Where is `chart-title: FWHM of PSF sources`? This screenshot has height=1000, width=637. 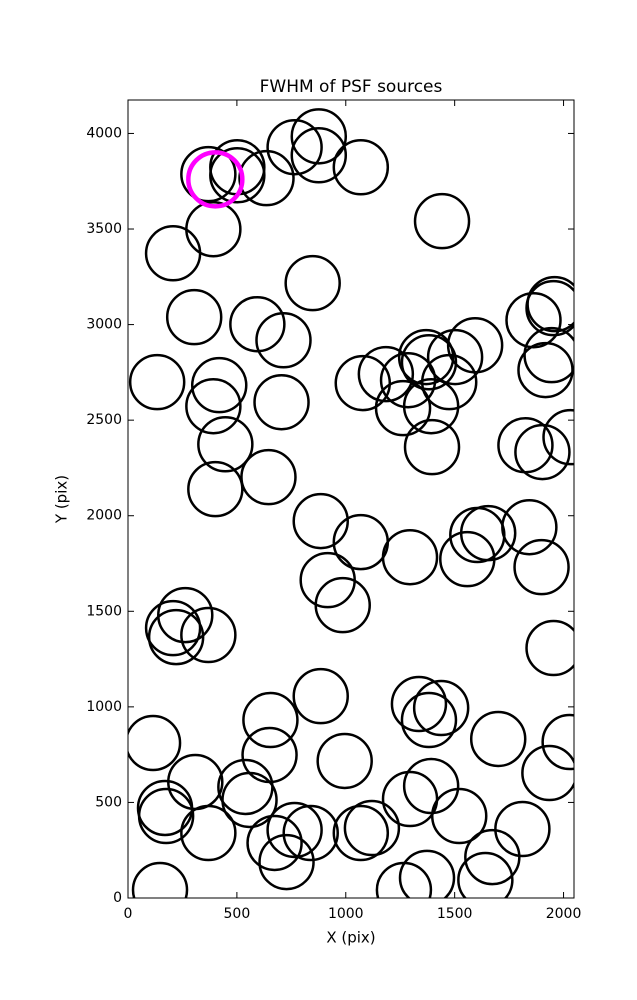 chart-title: FWHM of PSF sources is located at coordinates (351, 87).